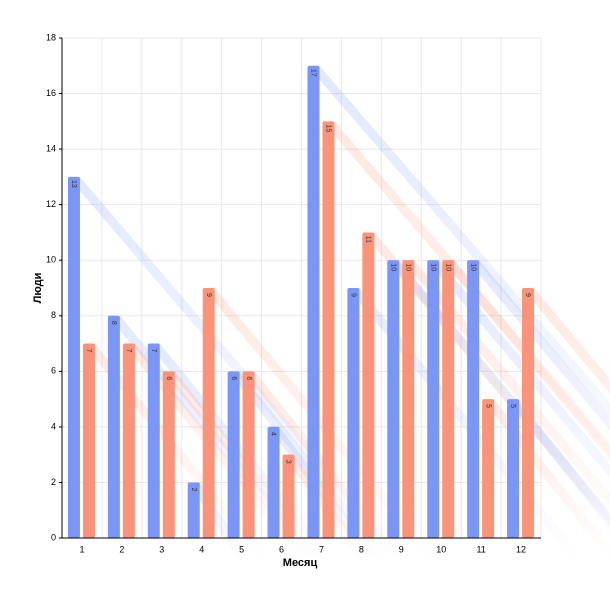 The image size is (610, 606). Describe the element at coordinates (51, 37) in the screenshot. I see `y-tick-label: 18` at that location.